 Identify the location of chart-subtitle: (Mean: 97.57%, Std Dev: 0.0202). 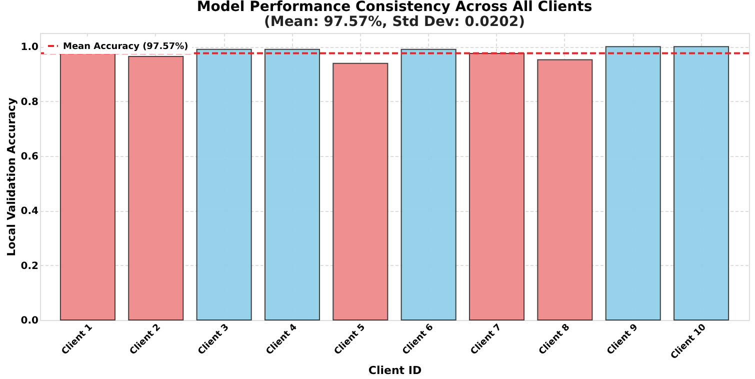
(395, 22).